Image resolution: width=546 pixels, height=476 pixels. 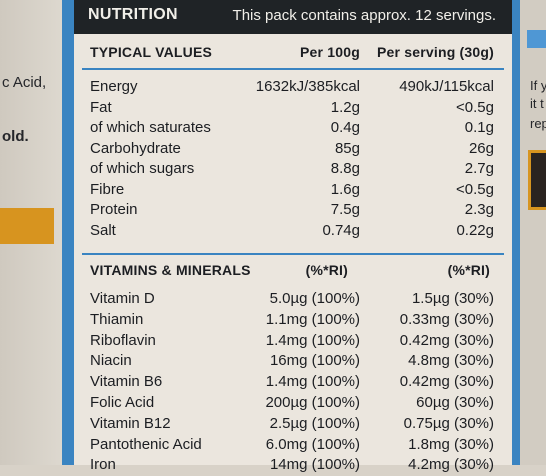 I want to click on typical-row: Fat 1.2g <0.5g, so click(x=294, y=109).